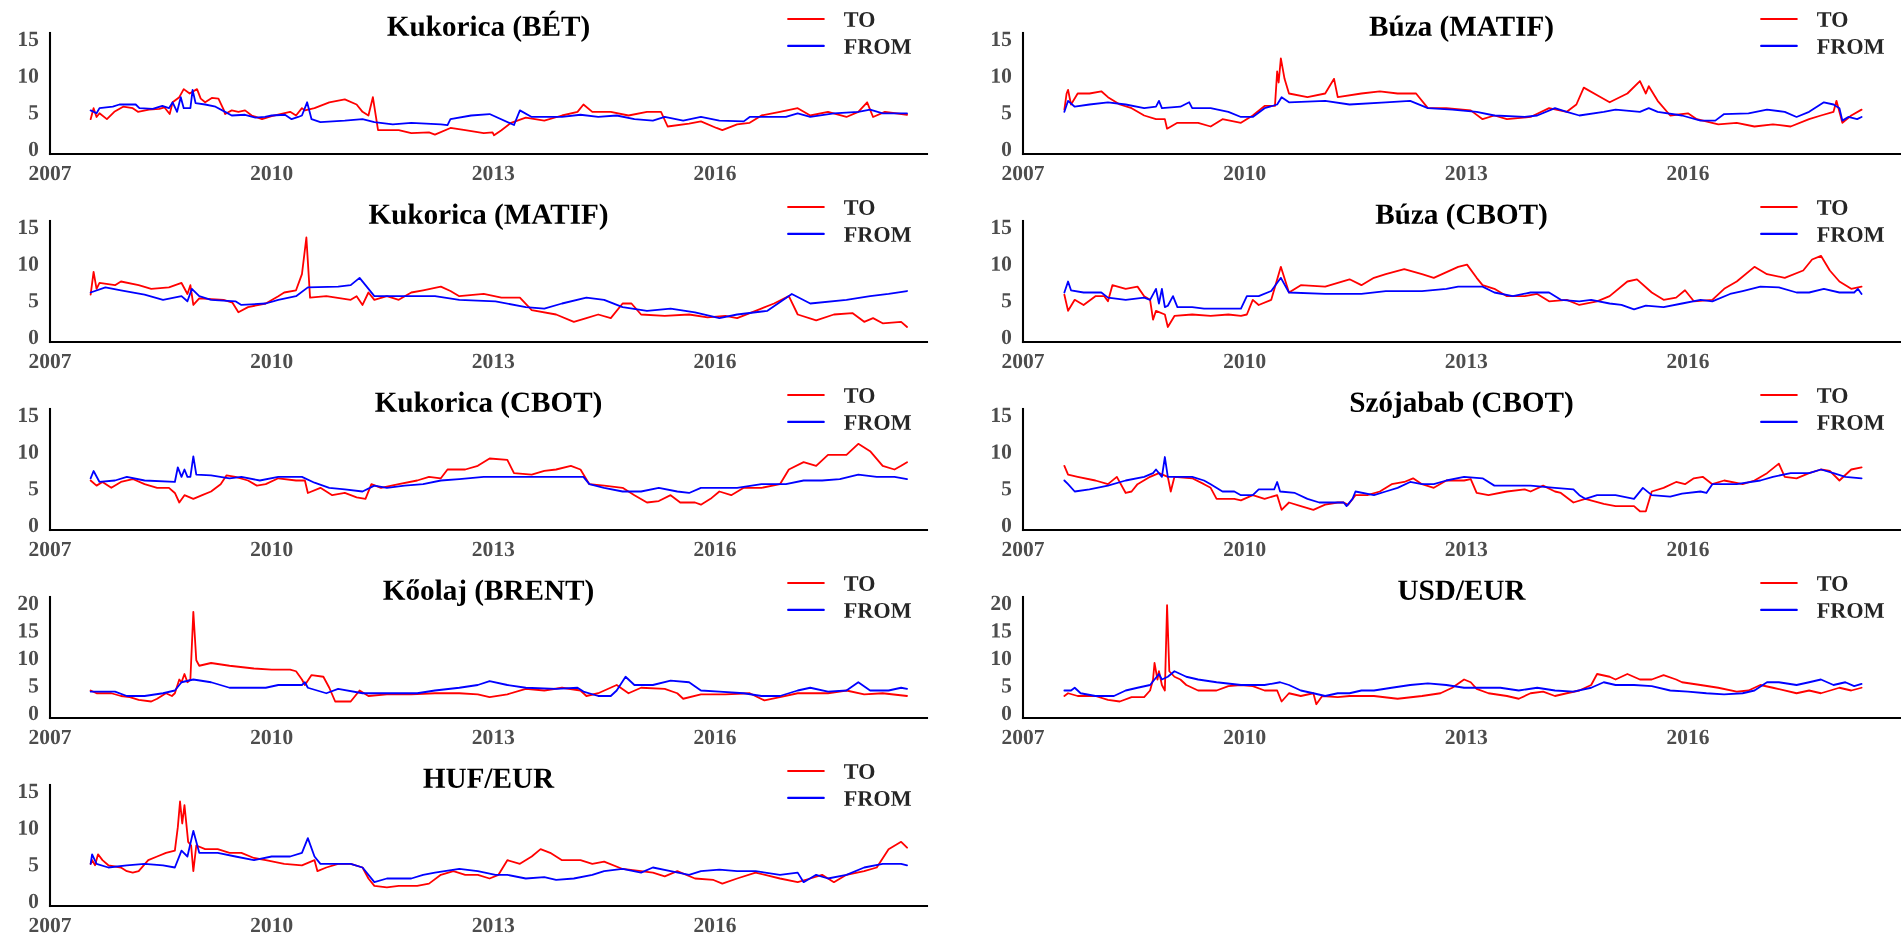 The image size is (1901, 946). I want to click on chart-title: Búza (MATIF), so click(1461, 28).